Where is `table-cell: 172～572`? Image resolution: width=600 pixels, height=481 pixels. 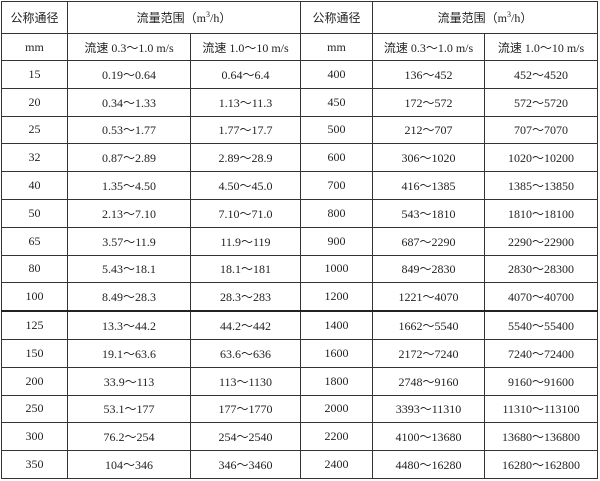 table-cell: 172～572 is located at coordinates (428, 102).